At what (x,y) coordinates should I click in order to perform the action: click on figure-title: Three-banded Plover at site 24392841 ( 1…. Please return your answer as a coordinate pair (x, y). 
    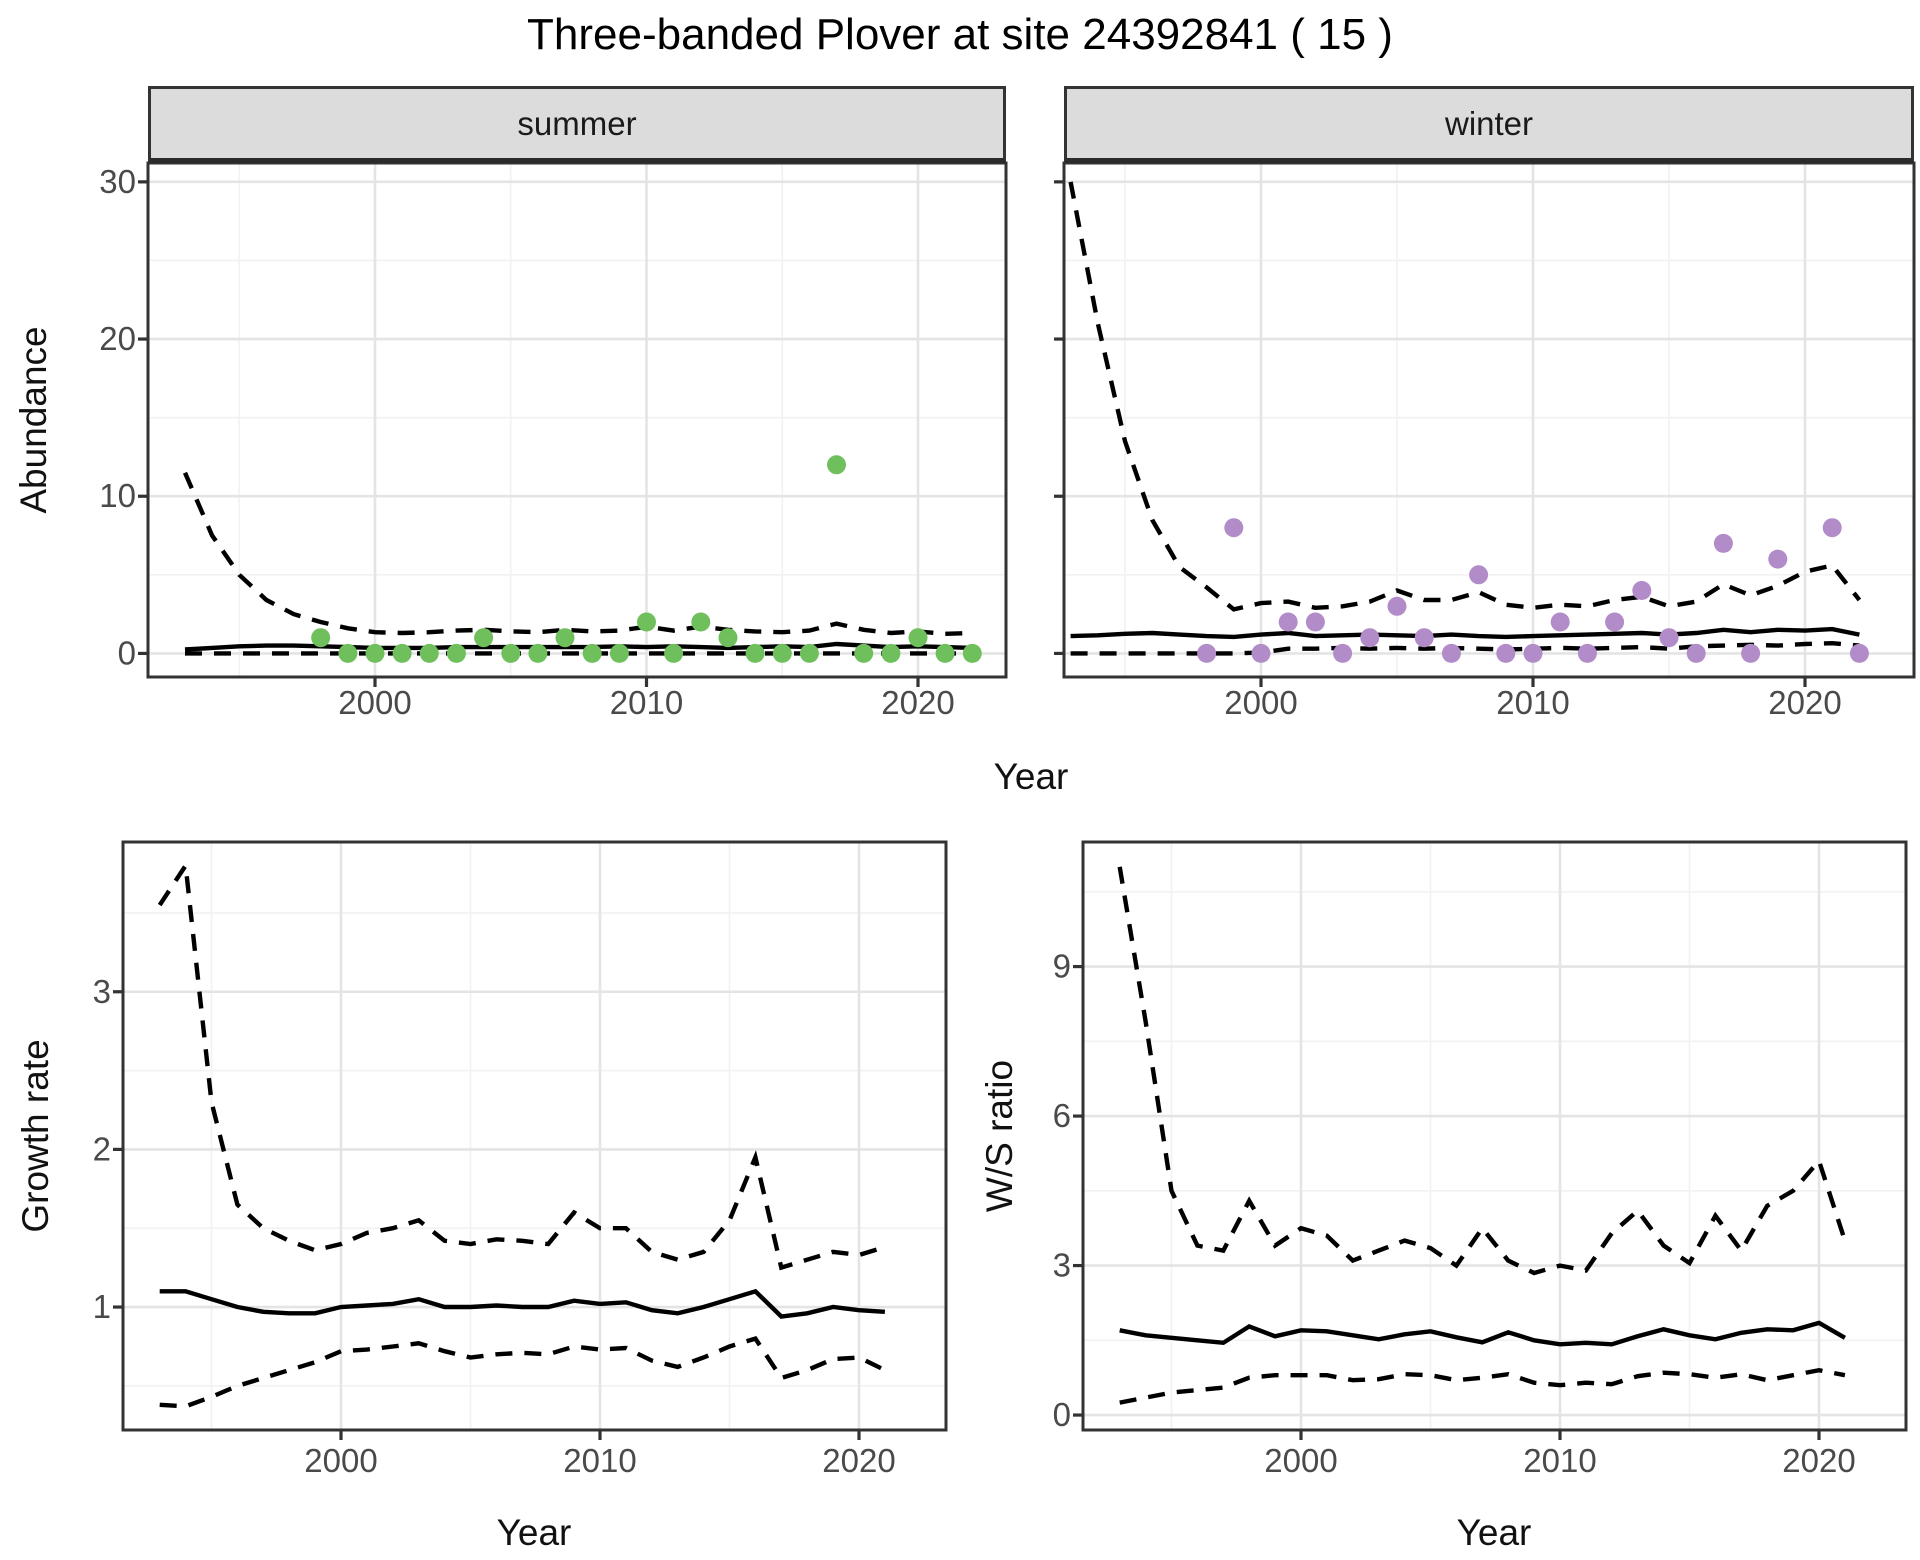
    Looking at the image, I should click on (960, 34).